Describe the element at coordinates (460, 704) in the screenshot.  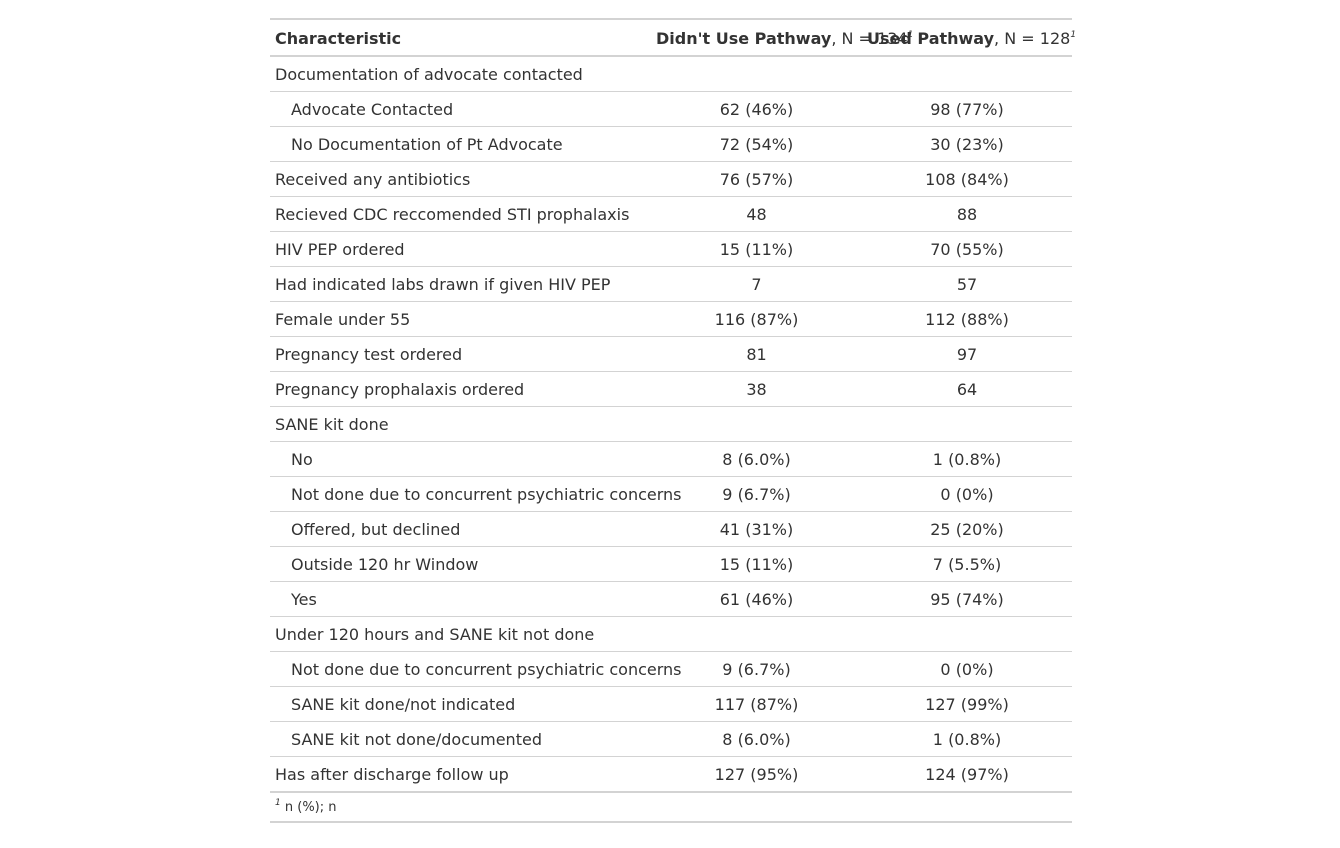
I see `row-label: SANE kit done/not indicated` at that location.